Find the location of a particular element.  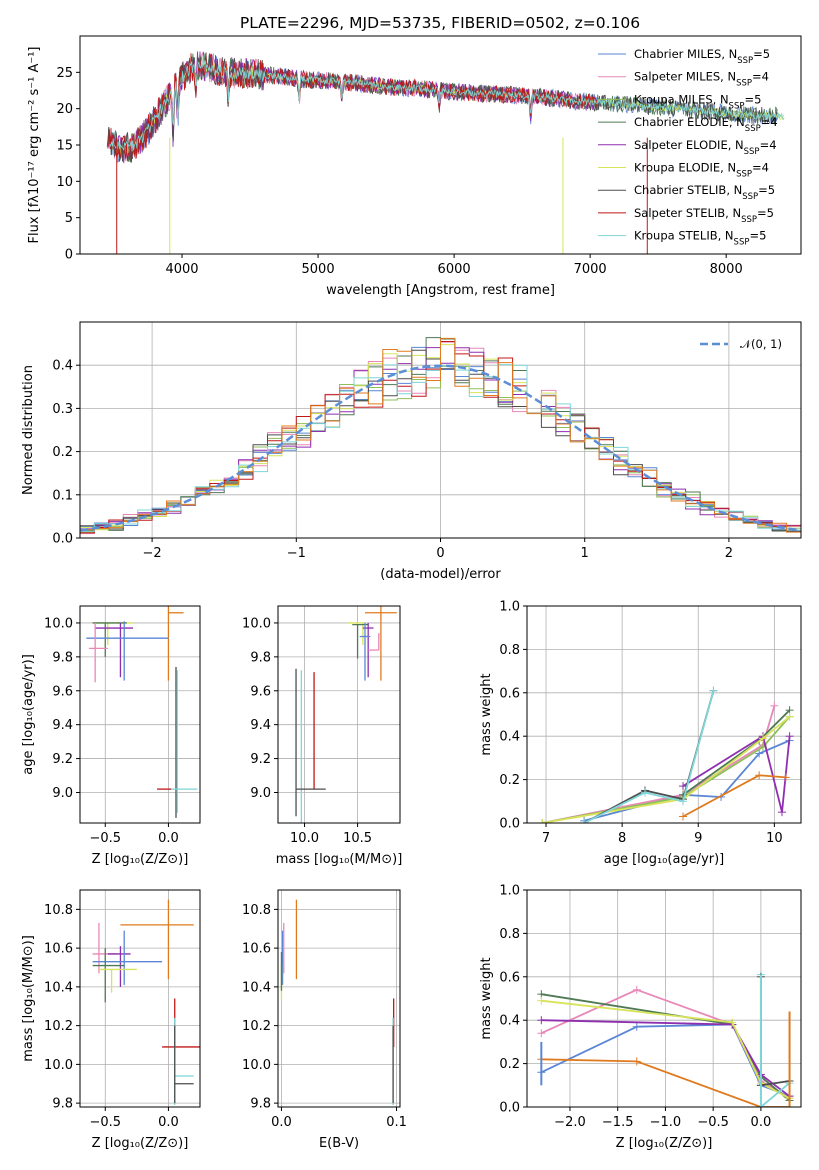

y-tick-label: 25 is located at coordinates (64, 73).